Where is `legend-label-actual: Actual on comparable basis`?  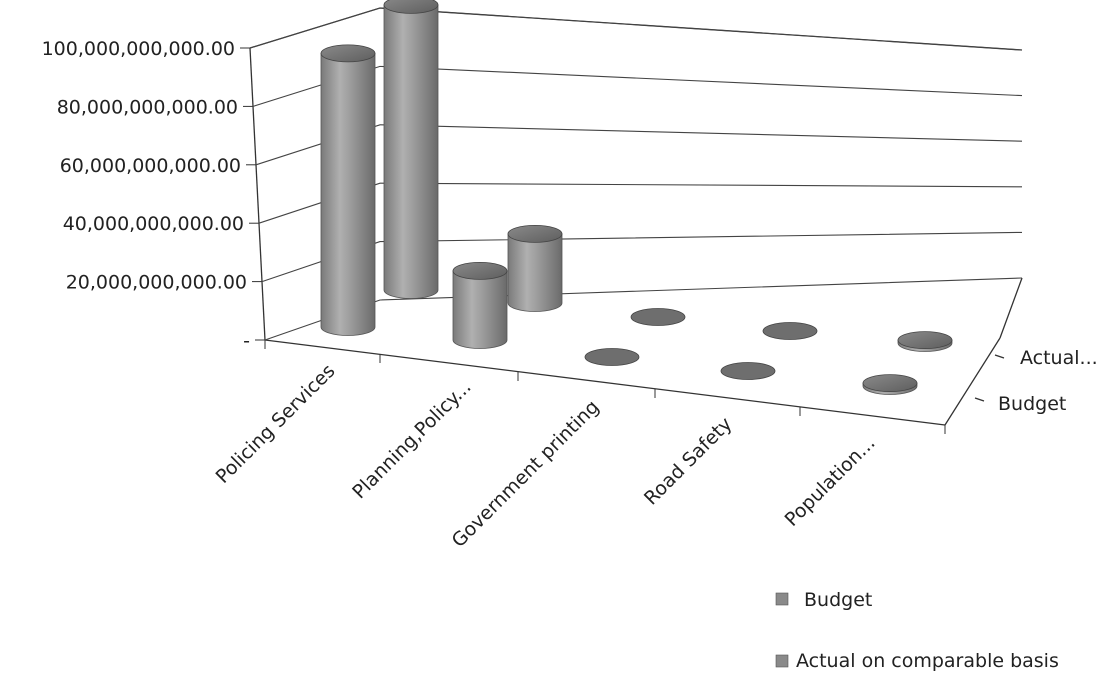 legend-label-actual: Actual on comparable basis is located at coordinates (927, 661).